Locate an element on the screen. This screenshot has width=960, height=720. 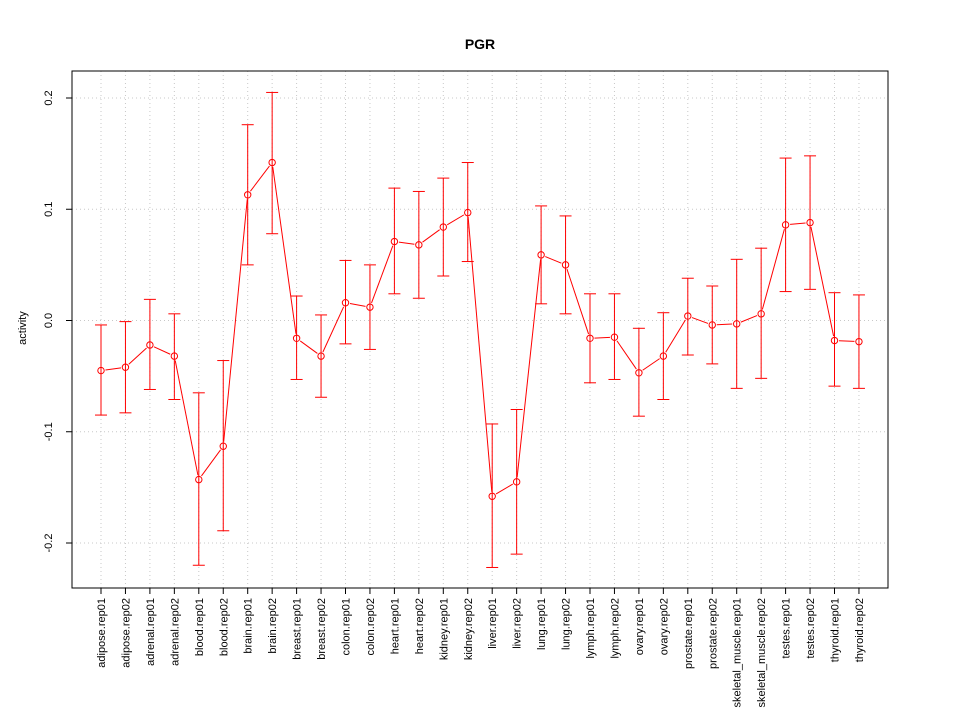
y-axis-label: activity is located at coordinates (23, 328).